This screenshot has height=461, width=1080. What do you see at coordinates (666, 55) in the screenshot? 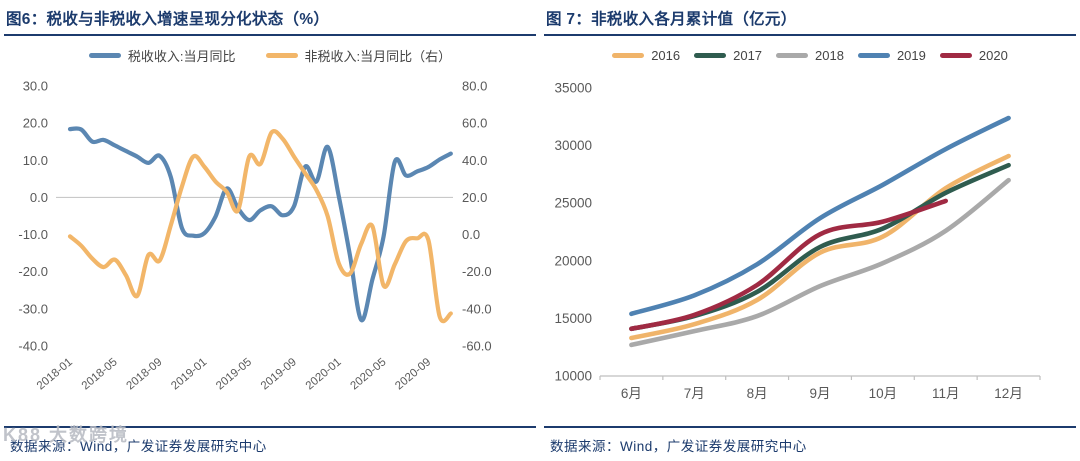
I see `legend-label: 2016` at bounding box center [666, 55].